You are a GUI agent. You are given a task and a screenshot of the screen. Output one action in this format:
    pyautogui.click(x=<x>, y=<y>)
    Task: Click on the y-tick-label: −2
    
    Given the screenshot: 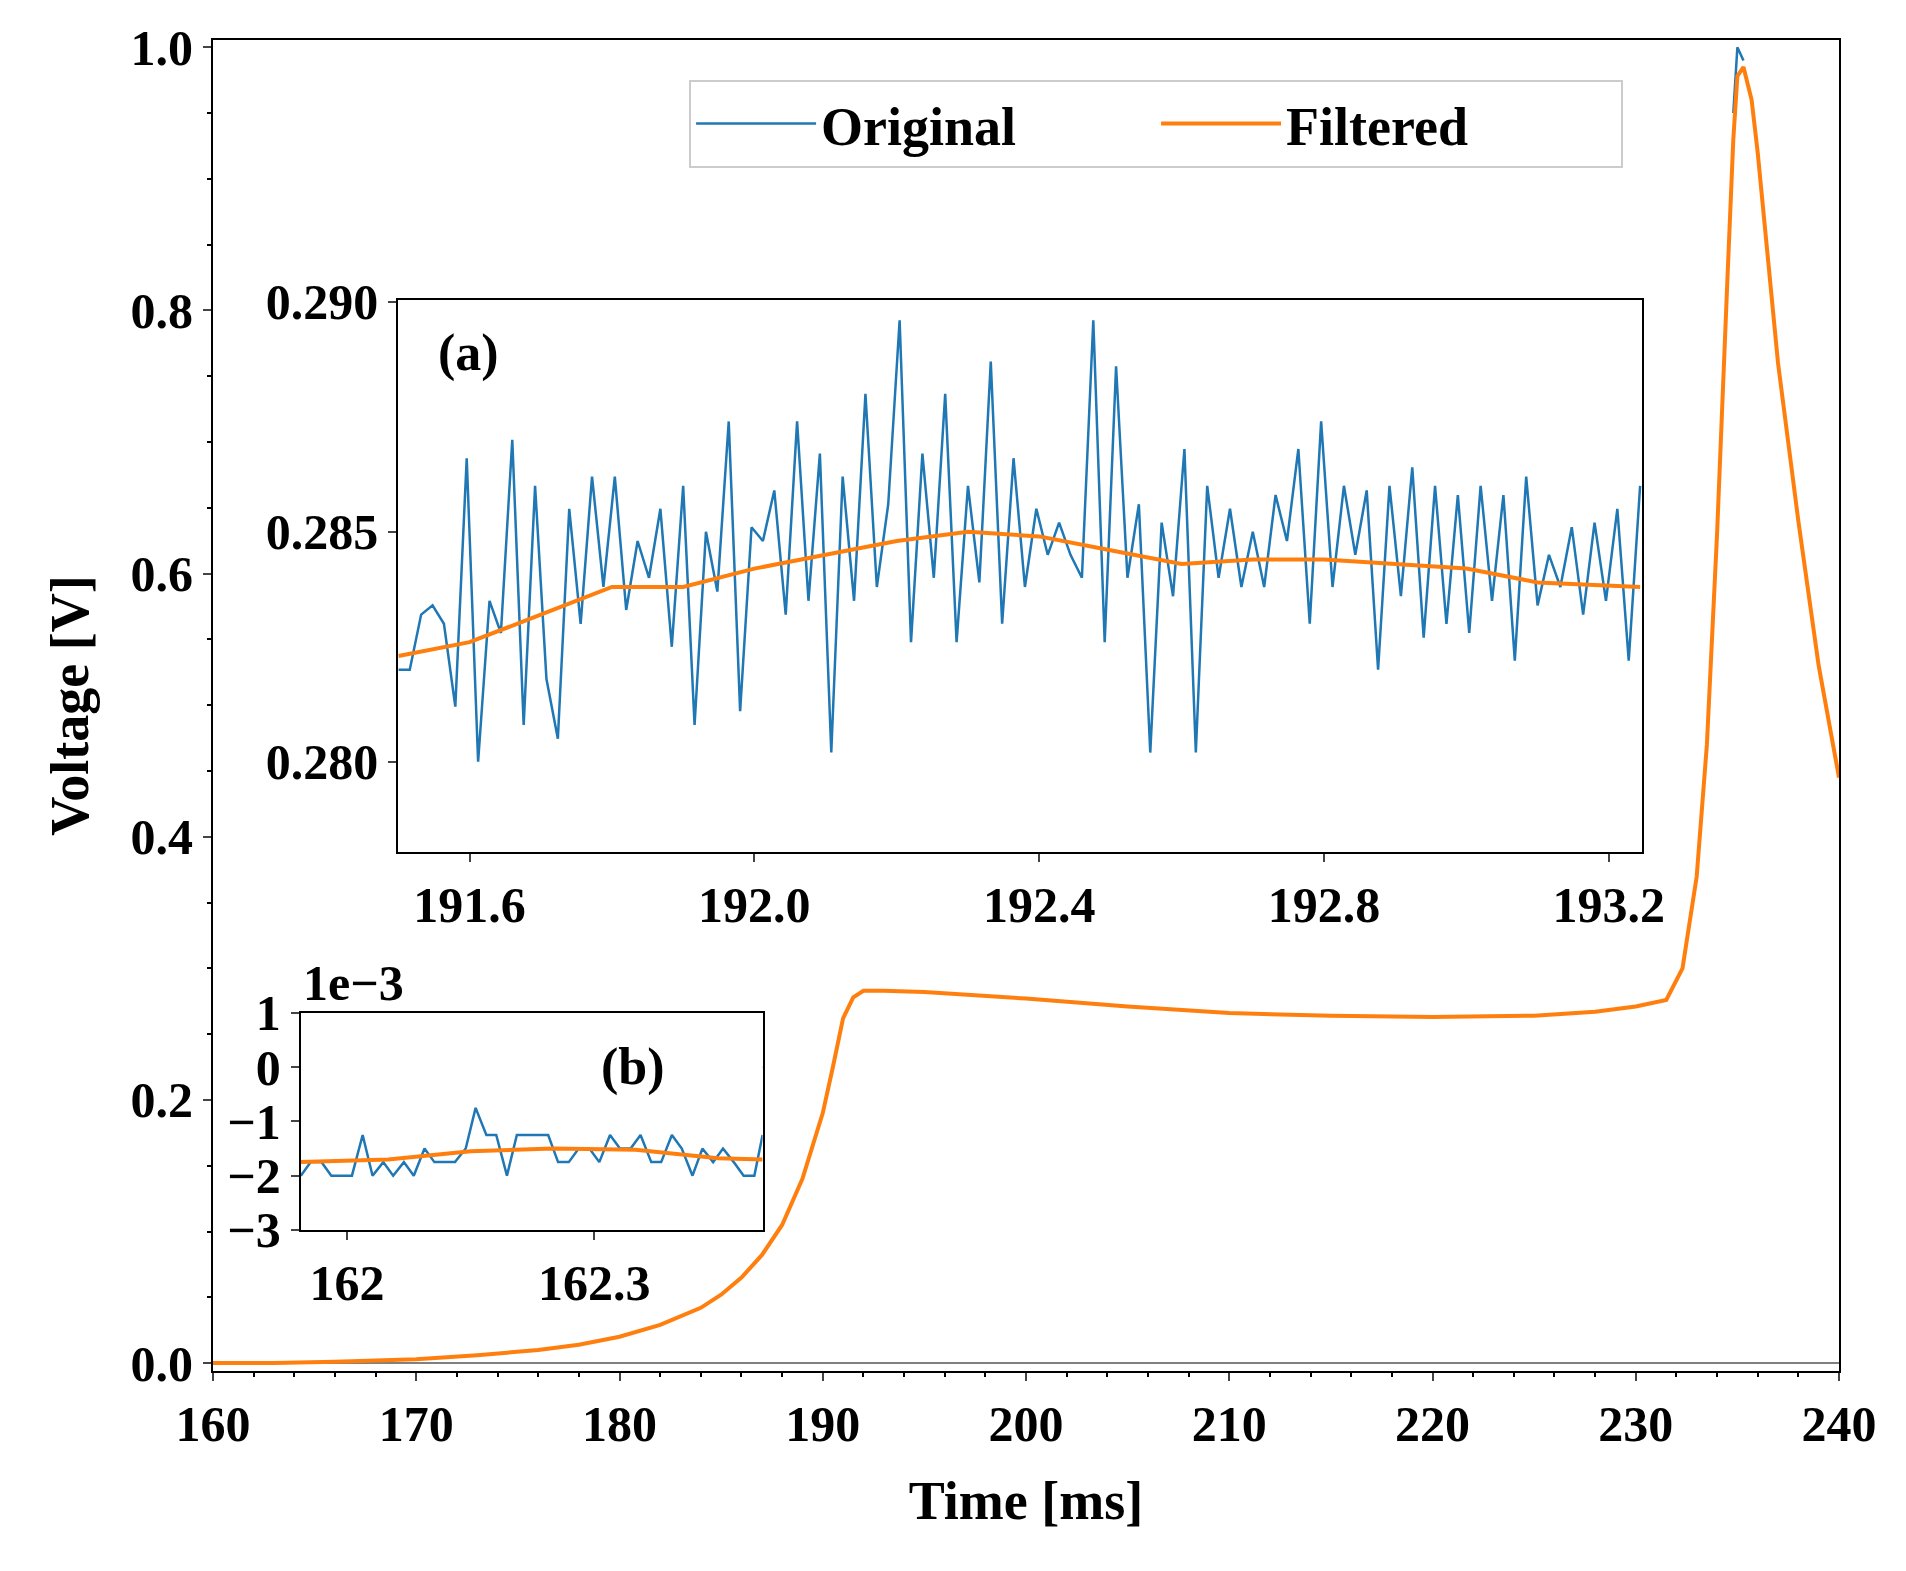 What is the action you would take?
    pyautogui.click(x=254, y=1176)
    